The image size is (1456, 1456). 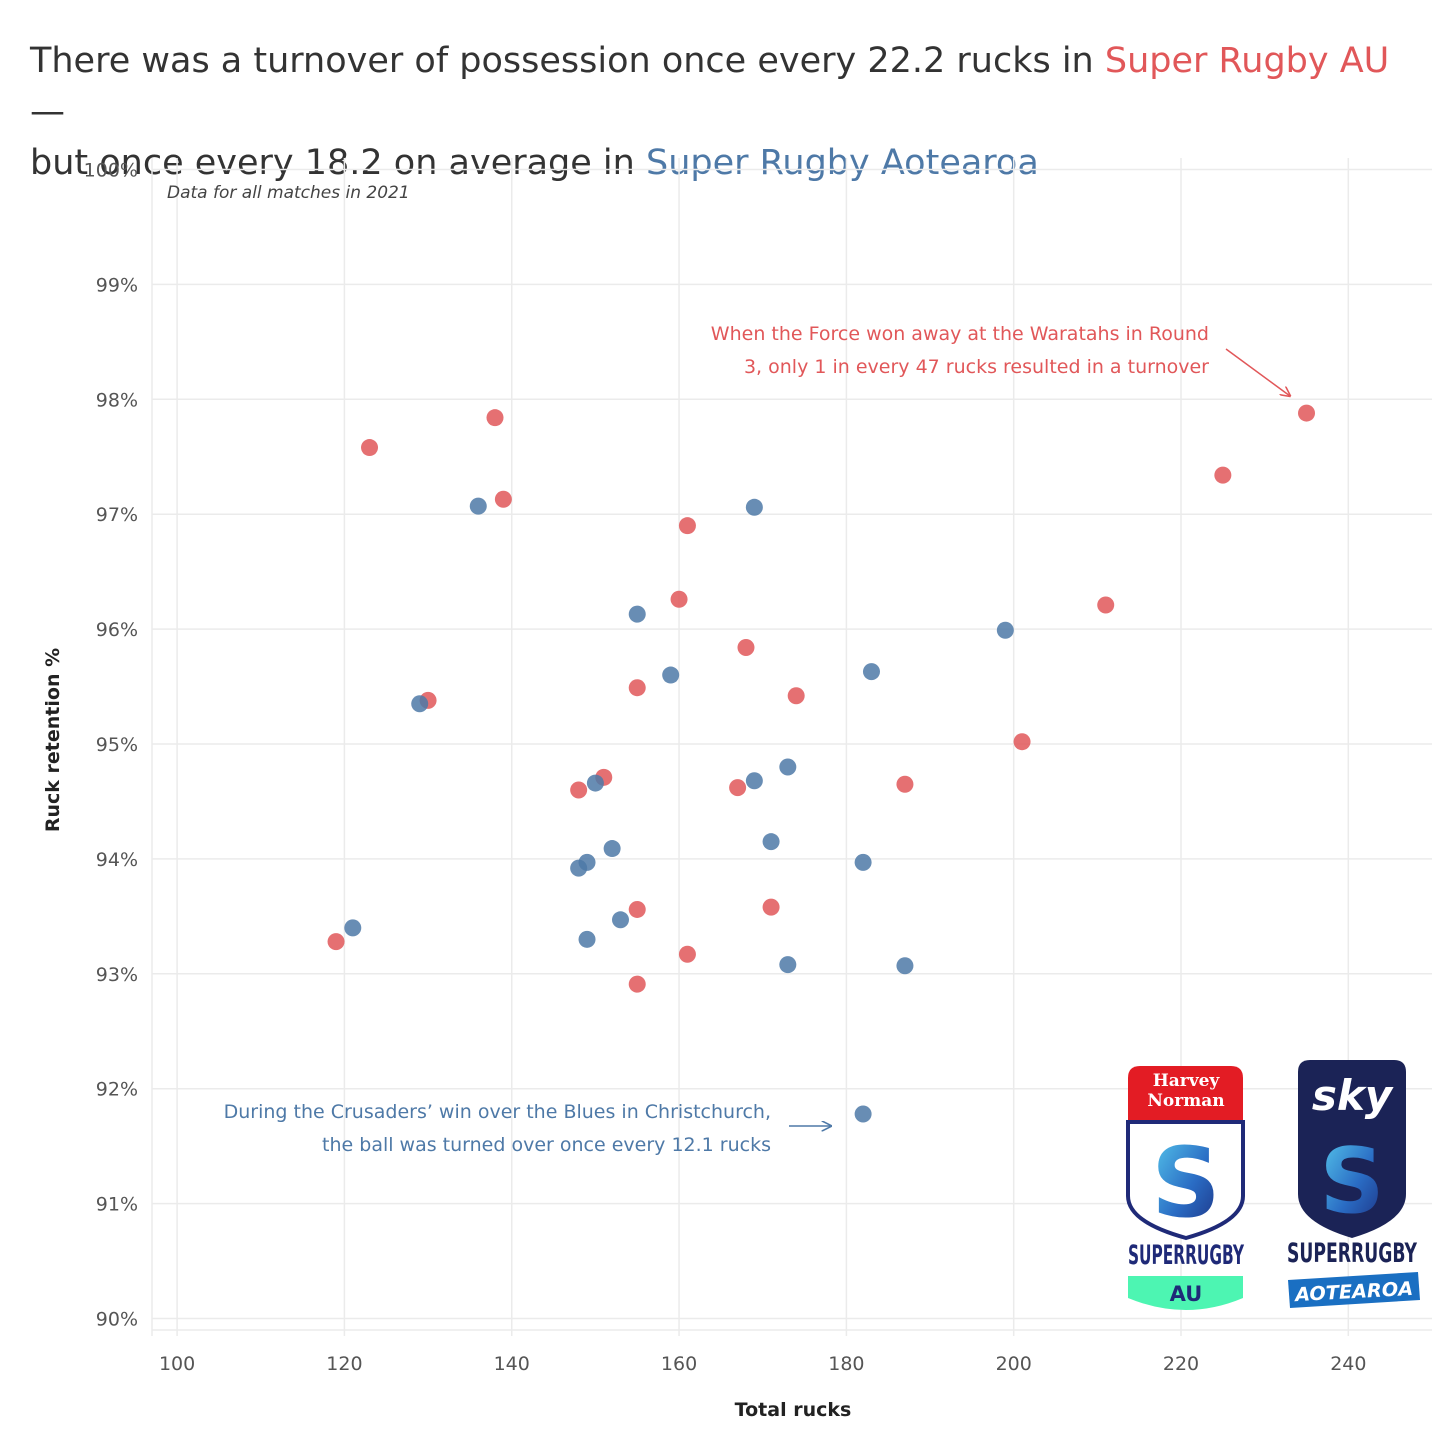 What do you see at coordinates (842, 163) in the screenshot?
I see `title-aotearoa-name: Super Rugby Aotearoa` at bounding box center [842, 163].